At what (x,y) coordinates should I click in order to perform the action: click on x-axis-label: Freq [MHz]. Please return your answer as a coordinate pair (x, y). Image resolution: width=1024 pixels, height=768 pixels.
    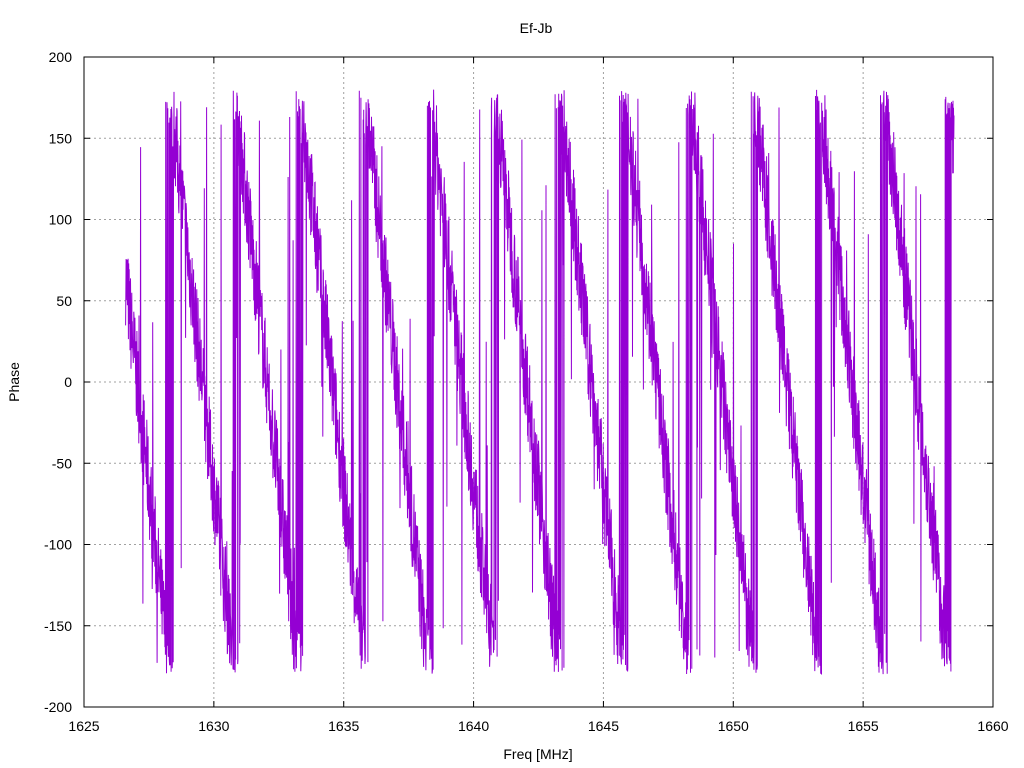
    Looking at the image, I should click on (537, 754).